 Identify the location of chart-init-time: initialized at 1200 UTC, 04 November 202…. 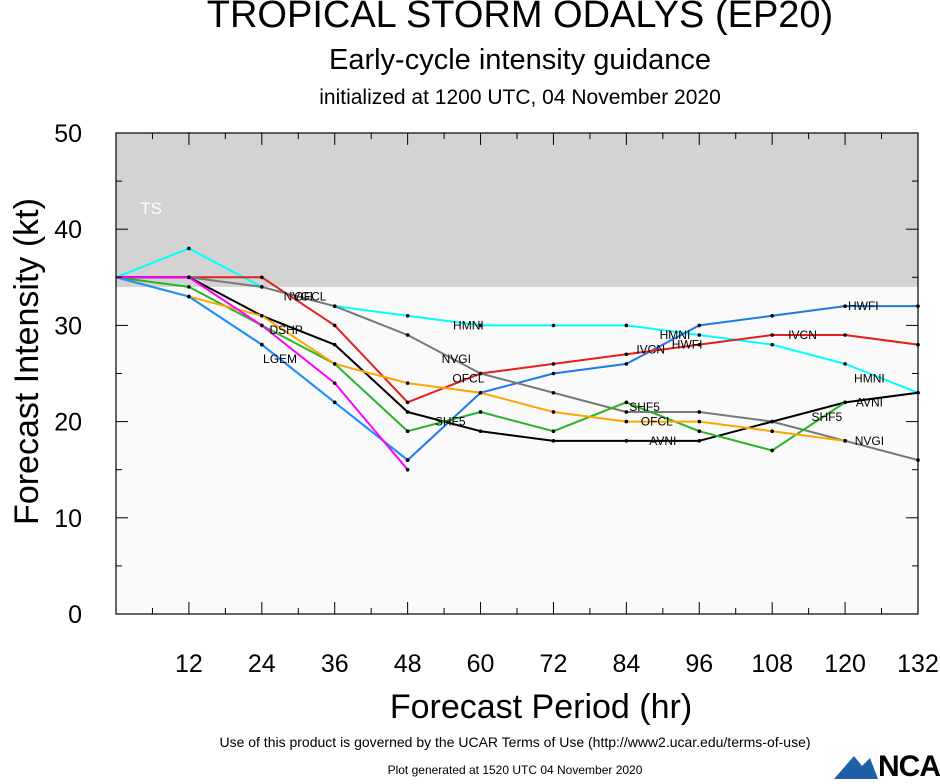
(520, 97).